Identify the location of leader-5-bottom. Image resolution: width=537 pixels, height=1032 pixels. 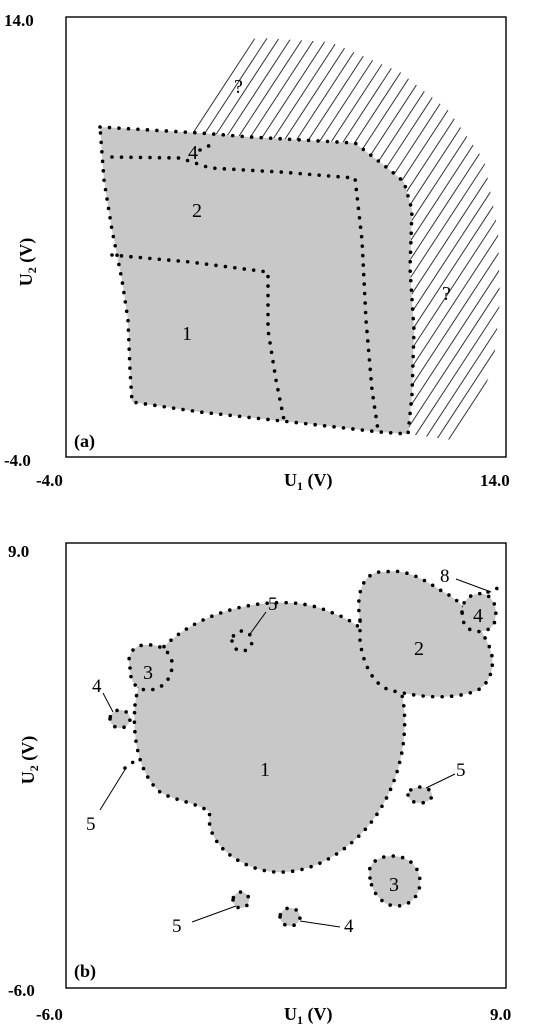
(214, 914).